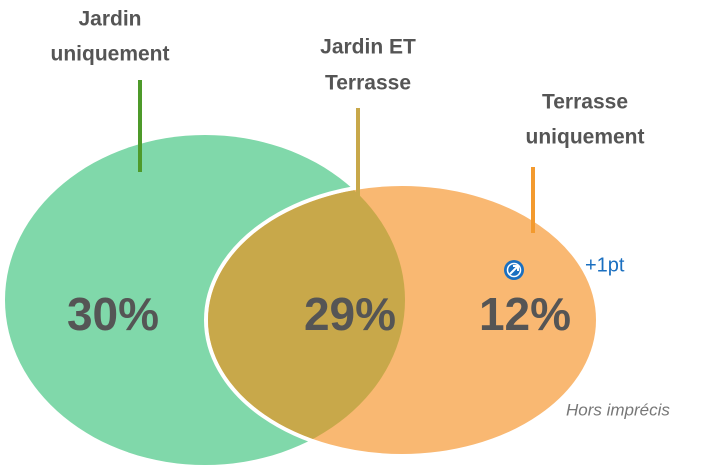 Image resolution: width=712 pixels, height=472 pixels. What do you see at coordinates (350, 314) in the screenshot?
I see `region-value: 29%` at bounding box center [350, 314].